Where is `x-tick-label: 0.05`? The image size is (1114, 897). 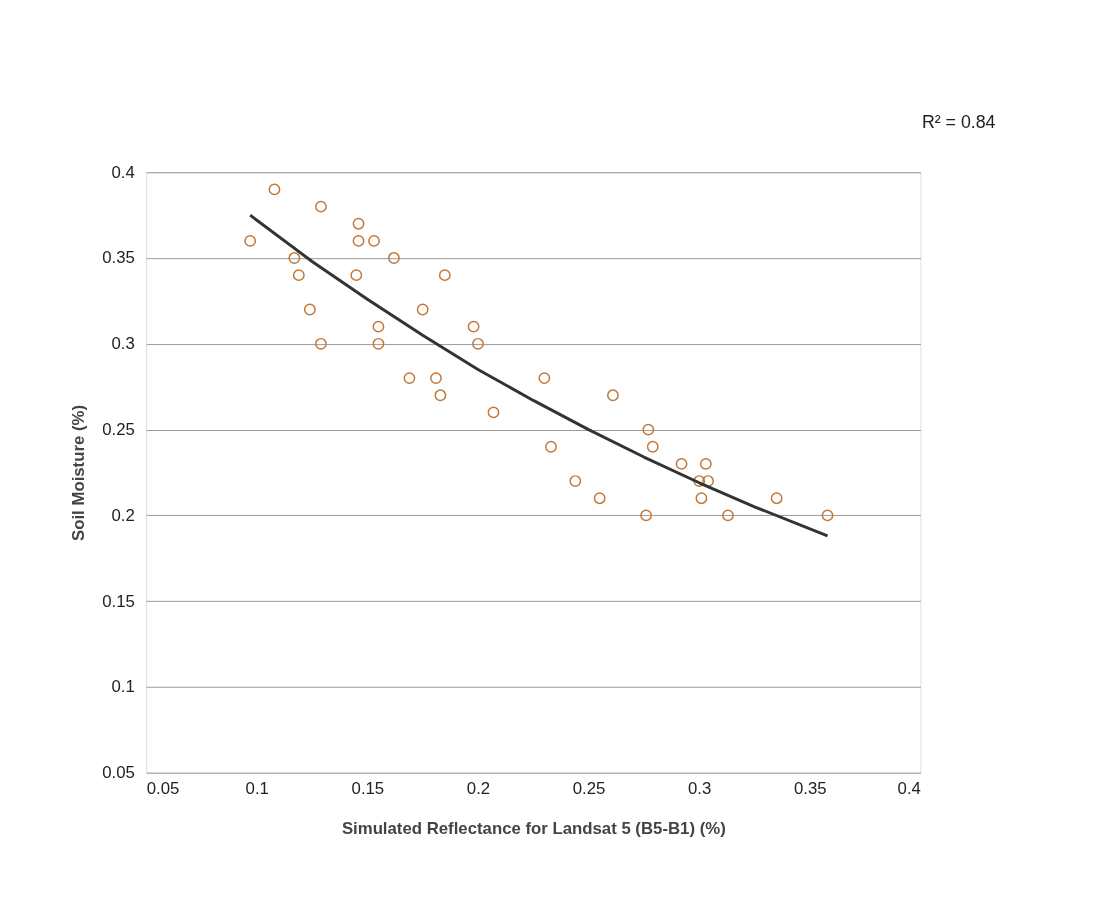 x-tick-label: 0.05 is located at coordinates (163, 788).